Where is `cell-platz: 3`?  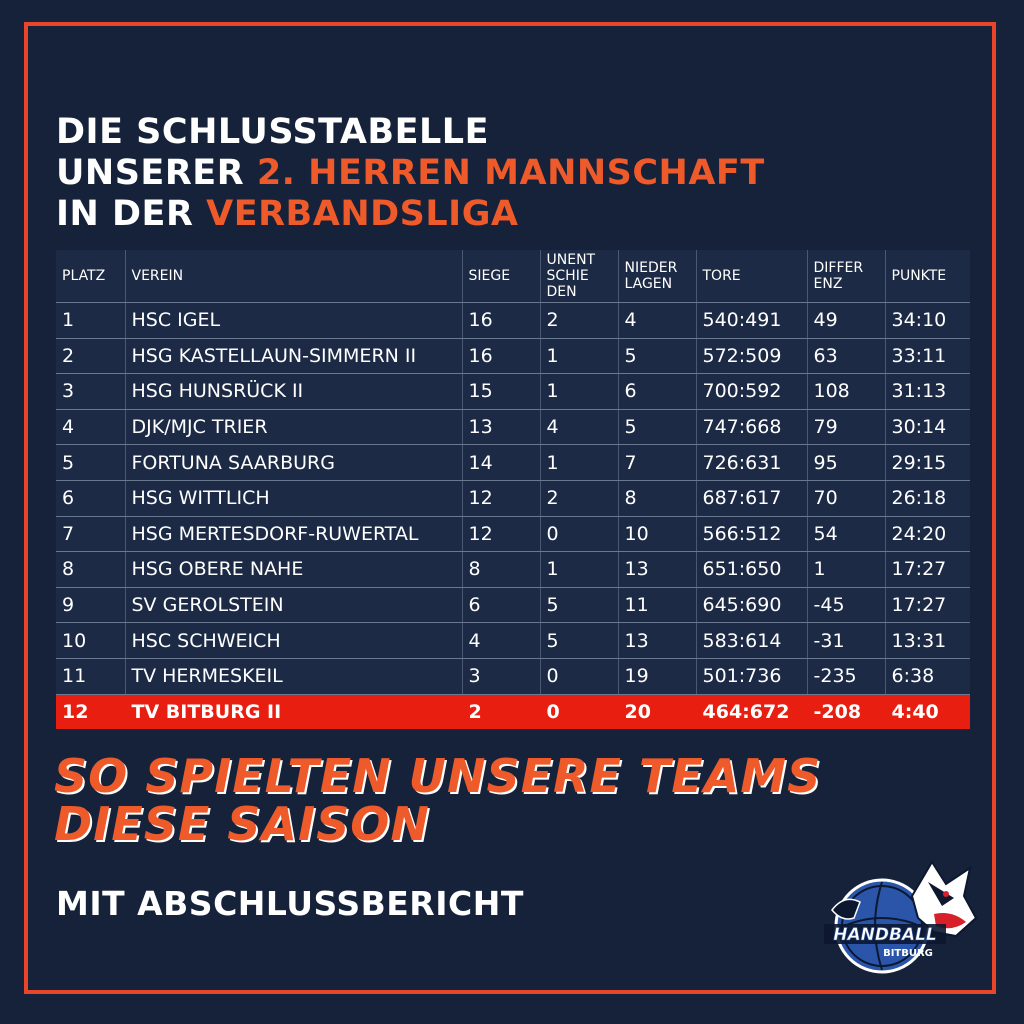 cell-platz: 3 is located at coordinates (90, 391).